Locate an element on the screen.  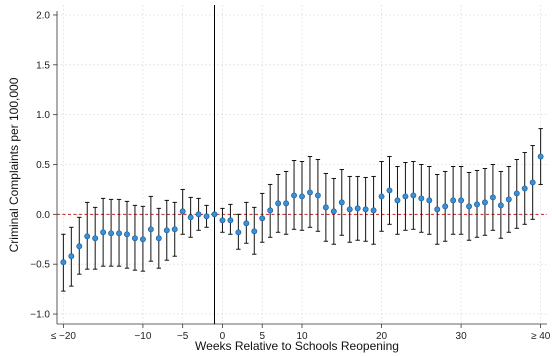
y-tick-label: 1.5 is located at coordinates (43, 65).